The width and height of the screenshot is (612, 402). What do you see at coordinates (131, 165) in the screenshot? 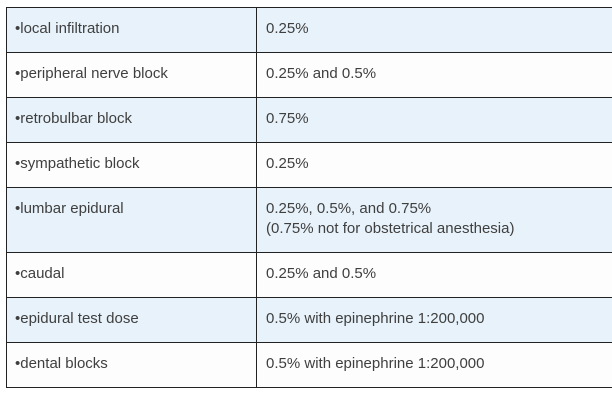
I see `block-type-cell: •sympathetic block` at bounding box center [131, 165].